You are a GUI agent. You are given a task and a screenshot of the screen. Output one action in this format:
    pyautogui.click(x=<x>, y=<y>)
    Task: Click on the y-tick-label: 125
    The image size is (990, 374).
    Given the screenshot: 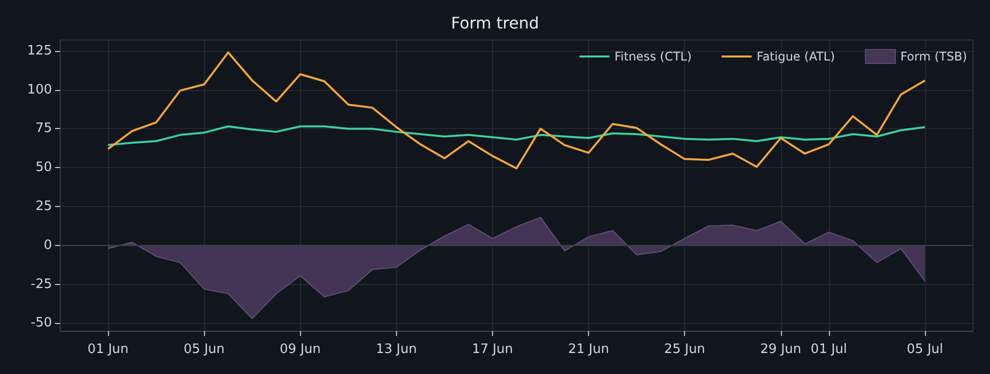 What is the action you would take?
    pyautogui.click(x=39, y=50)
    